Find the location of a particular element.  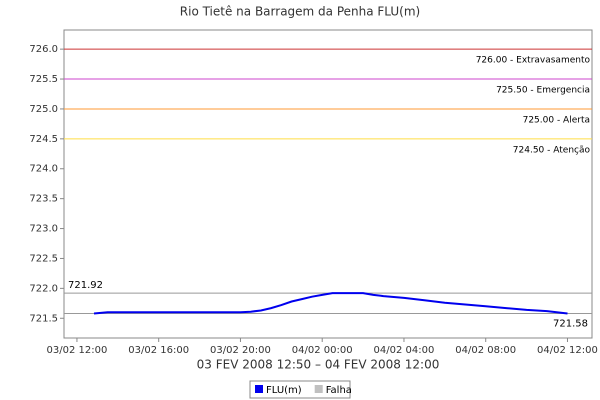

y-tick-label: 722.5 is located at coordinates (43, 258).